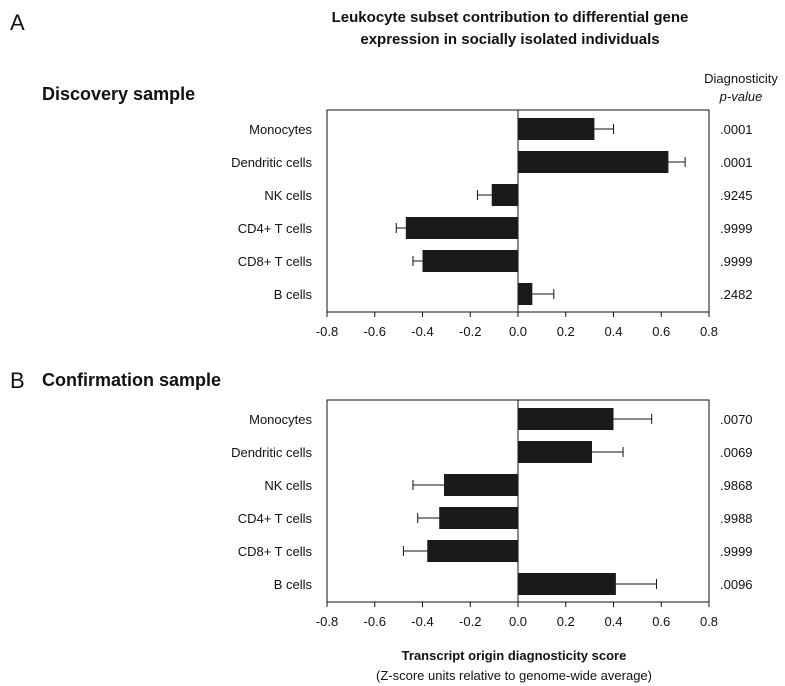 Image resolution: width=785 pixels, height=686 pixels. What do you see at coordinates (131, 380) in the screenshot?
I see `panel-title-confirmation: Confirmation sample` at bounding box center [131, 380].